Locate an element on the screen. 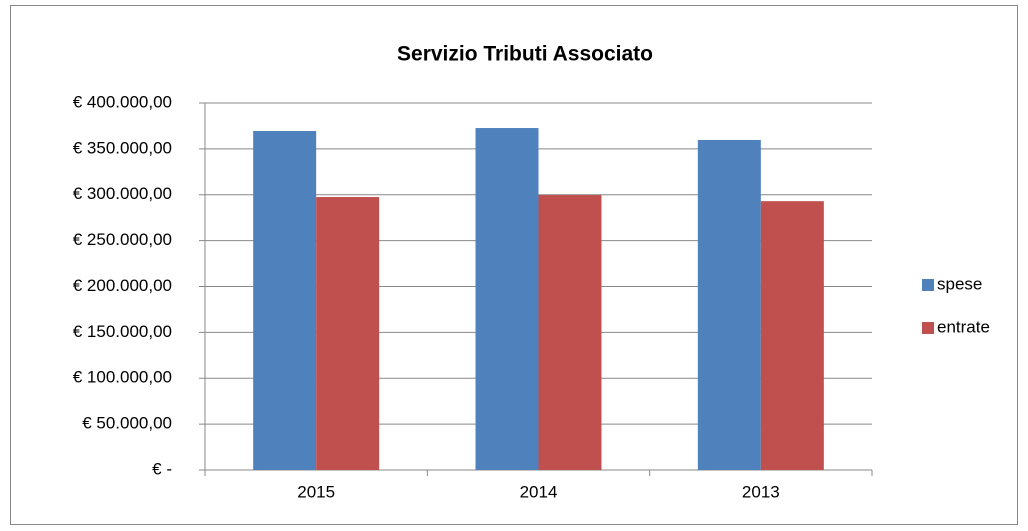 The width and height of the screenshot is (1028, 531). x-tick-label: 2015 is located at coordinates (316, 491).